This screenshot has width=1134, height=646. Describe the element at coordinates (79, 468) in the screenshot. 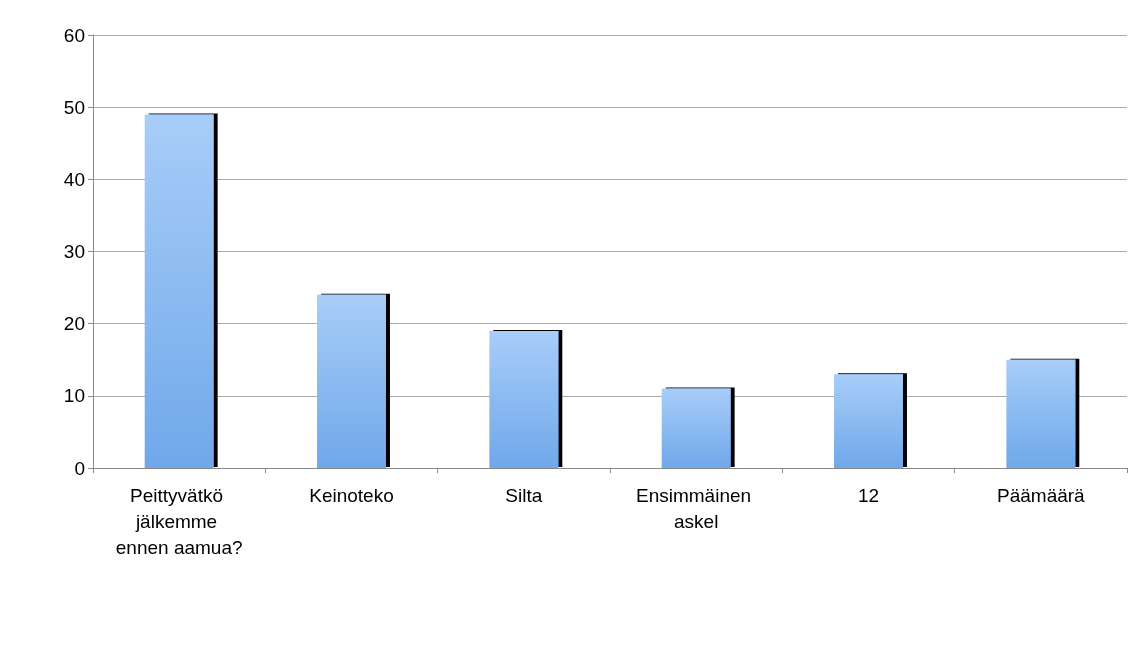

I see `y-tick-label: 0` at that location.